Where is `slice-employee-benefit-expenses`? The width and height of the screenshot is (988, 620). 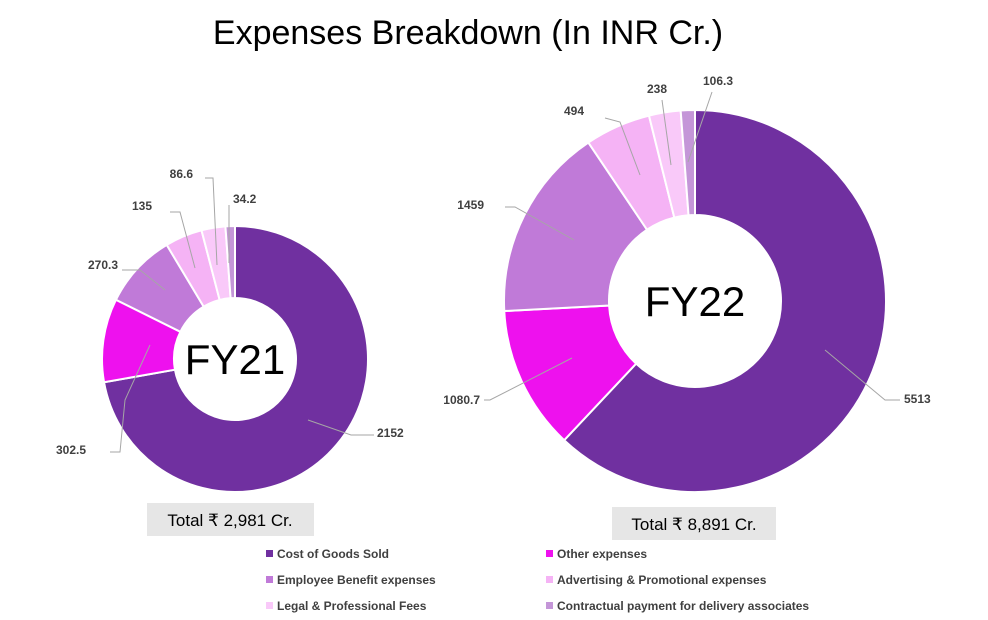
slice-employee-benefit-expenses is located at coordinates (576, 227).